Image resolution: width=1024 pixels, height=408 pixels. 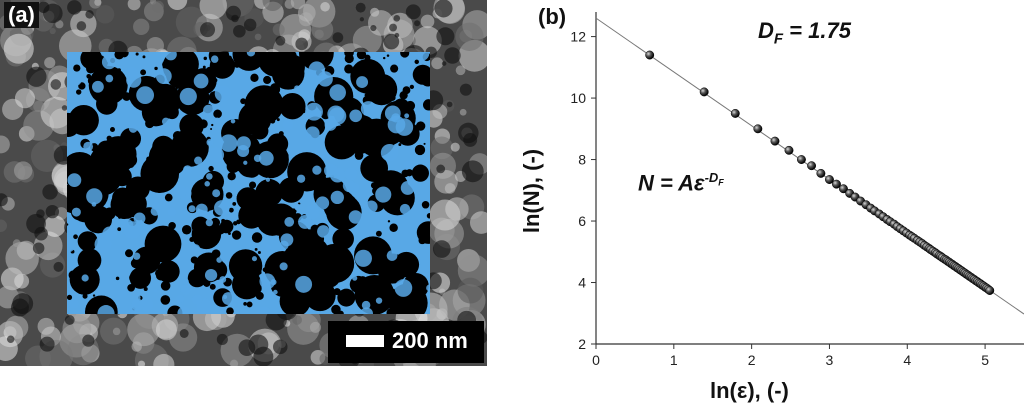 What do you see at coordinates (582, 344) in the screenshot?
I see `y-tick-label: 2` at bounding box center [582, 344].